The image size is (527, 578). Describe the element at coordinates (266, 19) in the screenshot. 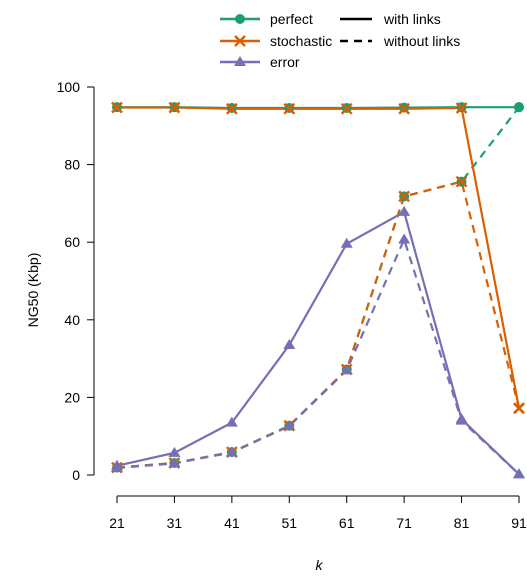

I see `legend-entry-perfect: perfect` at that location.